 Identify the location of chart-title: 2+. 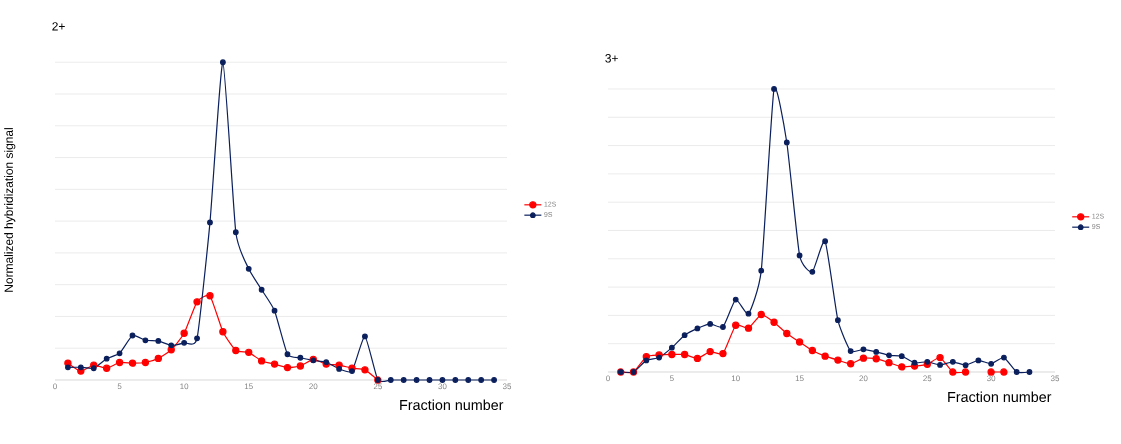
(58, 26).